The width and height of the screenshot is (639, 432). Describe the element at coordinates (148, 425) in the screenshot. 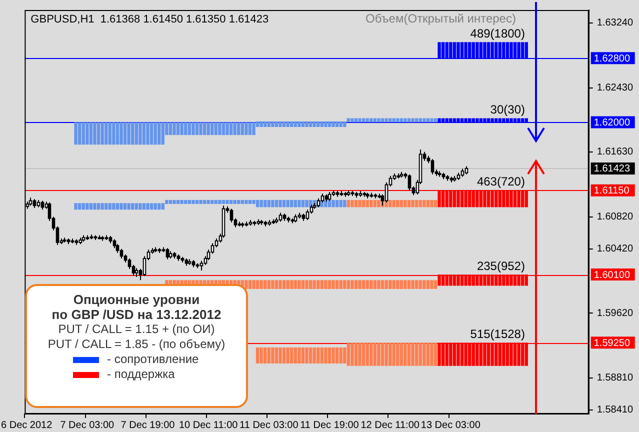

I see `x-tick-label: 7 Dec 19:00` at that location.